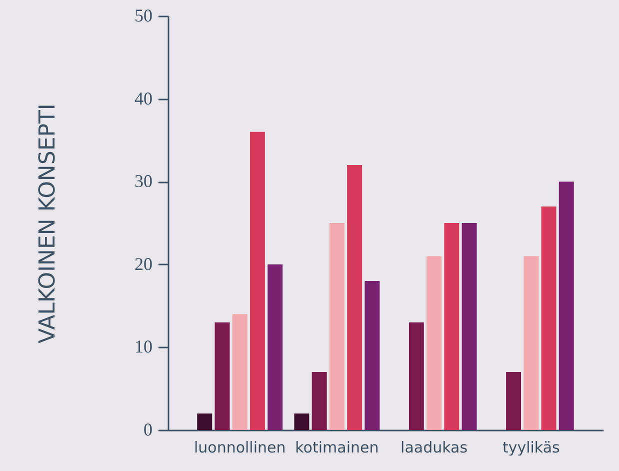  I want to click on y-axis-title: VALKOINEN KONSEPTI, so click(48, 224).